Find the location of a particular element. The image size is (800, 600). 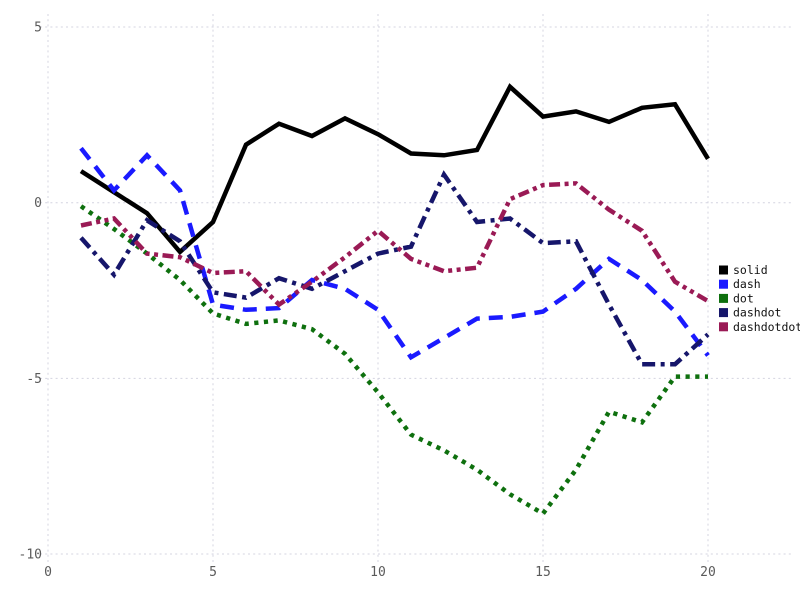

x-tick-label: 15 is located at coordinates (543, 572).